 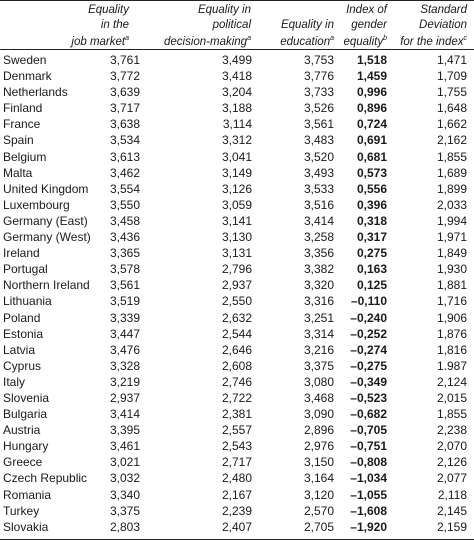 I want to click on table-row: Hungary 3,461 2,543 2,976 –0,751 2,070, so click(x=237, y=446).